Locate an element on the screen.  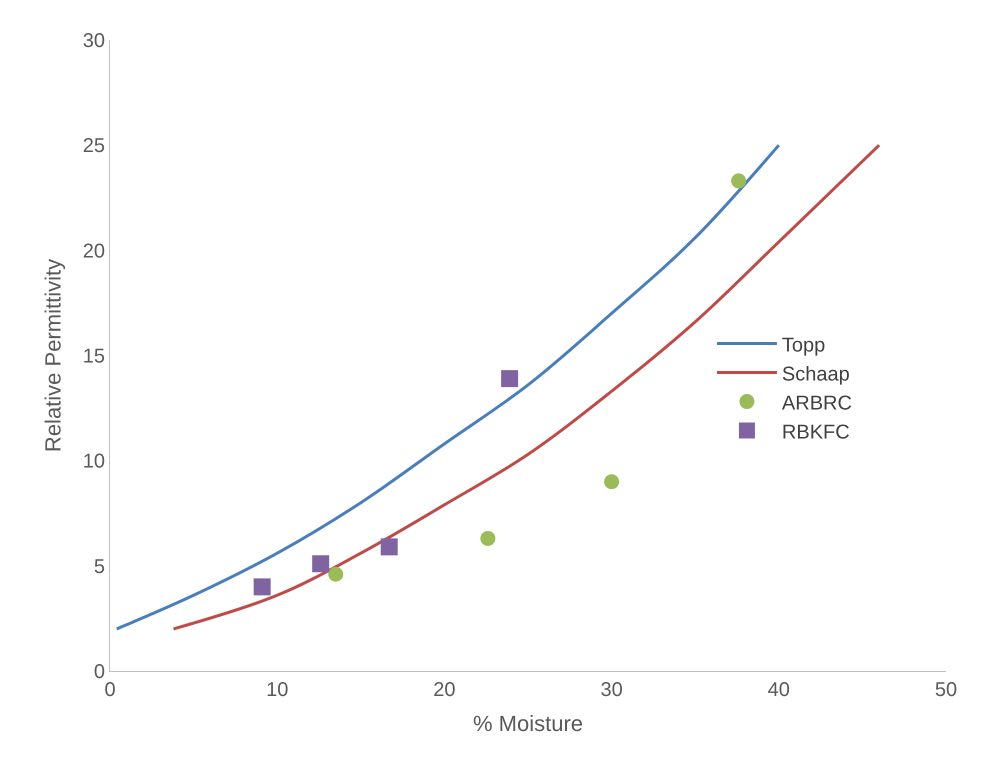
legend-label: RBKFC is located at coordinates (816, 432).